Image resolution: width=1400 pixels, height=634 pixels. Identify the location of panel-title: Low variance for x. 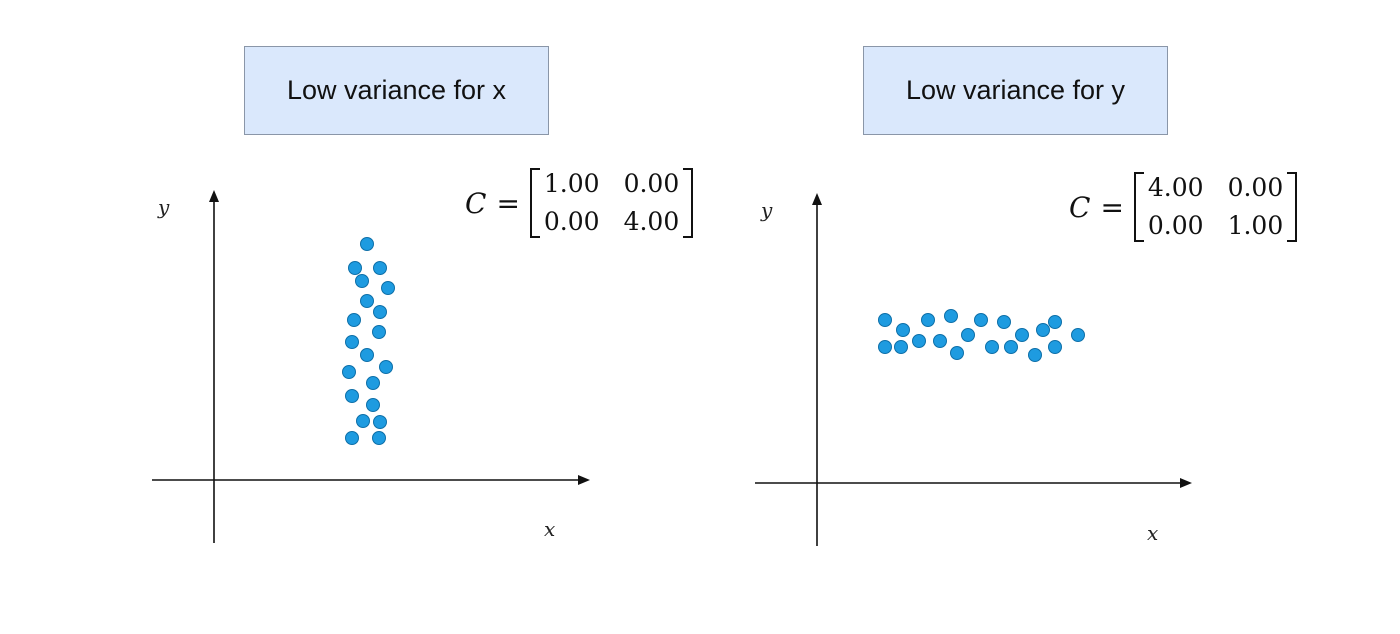
(396, 90).